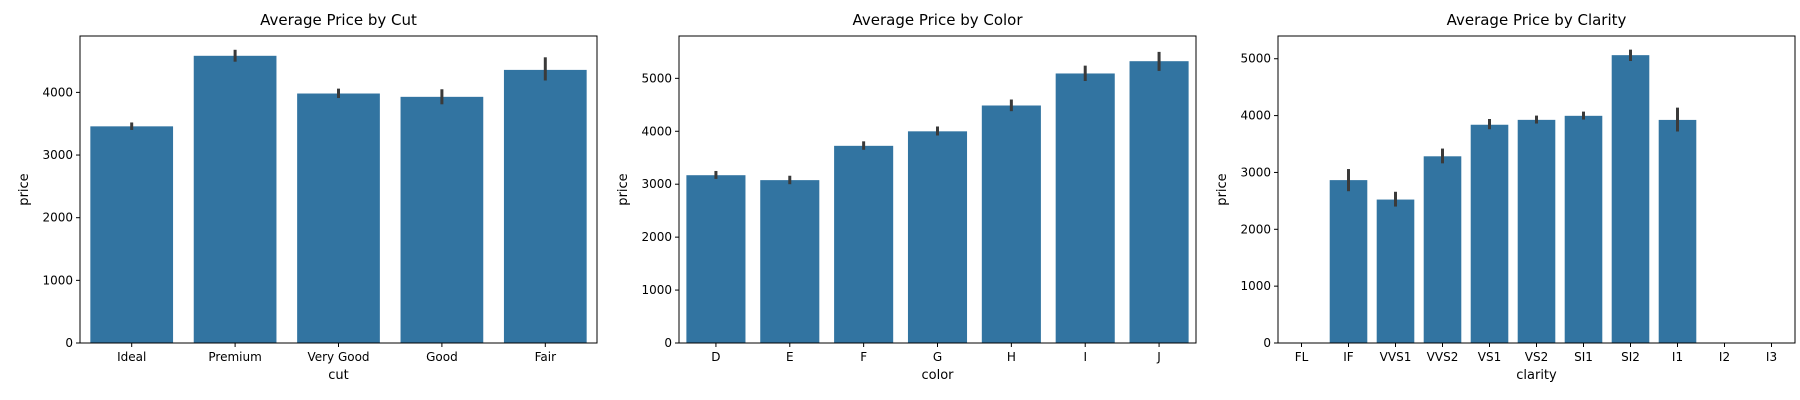  Describe the element at coordinates (1348, 357) in the screenshot. I see `x-tick-label: IF` at that location.